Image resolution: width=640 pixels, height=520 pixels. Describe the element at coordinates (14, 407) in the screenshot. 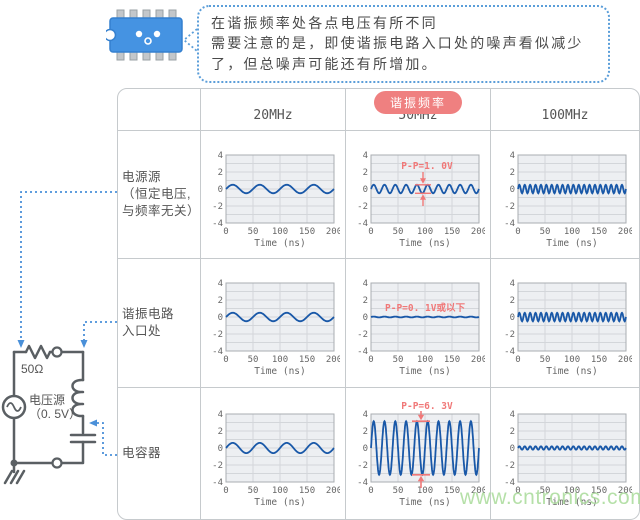

I see `sine-icon` at that location.